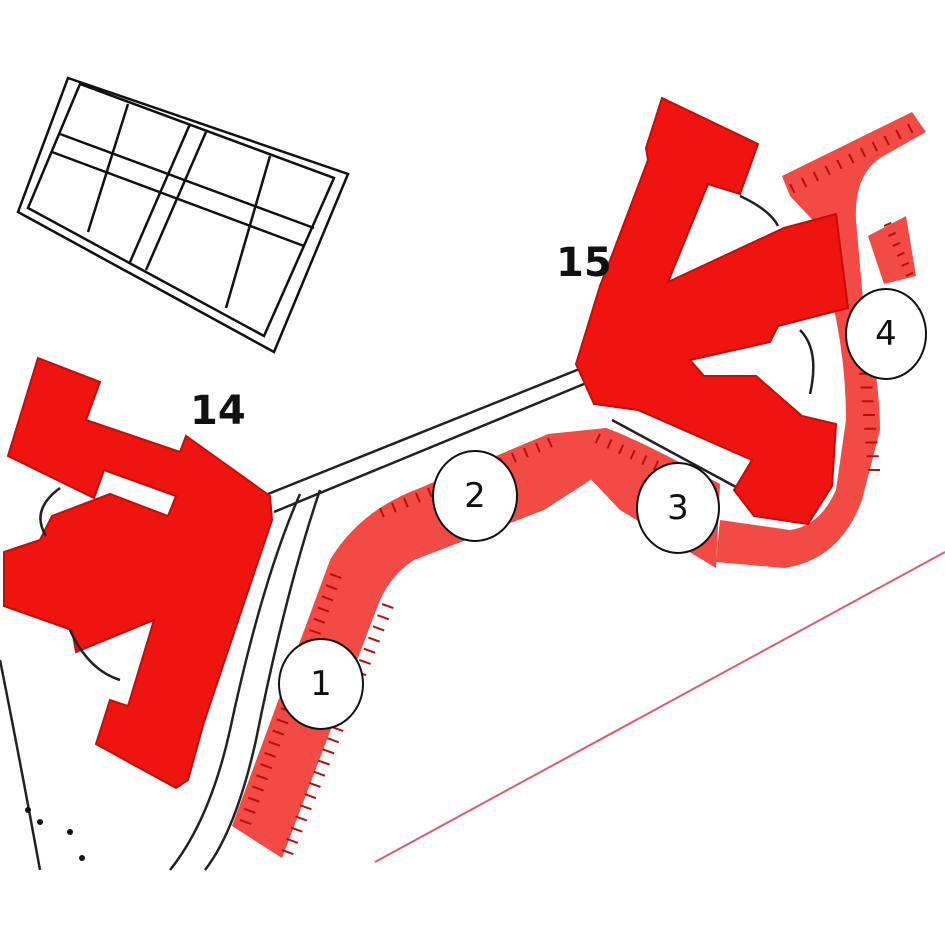 The width and height of the screenshot is (945, 945). What do you see at coordinates (183, 215) in the screenshot?
I see `outlined-building-grid` at bounding box center [183, 215].